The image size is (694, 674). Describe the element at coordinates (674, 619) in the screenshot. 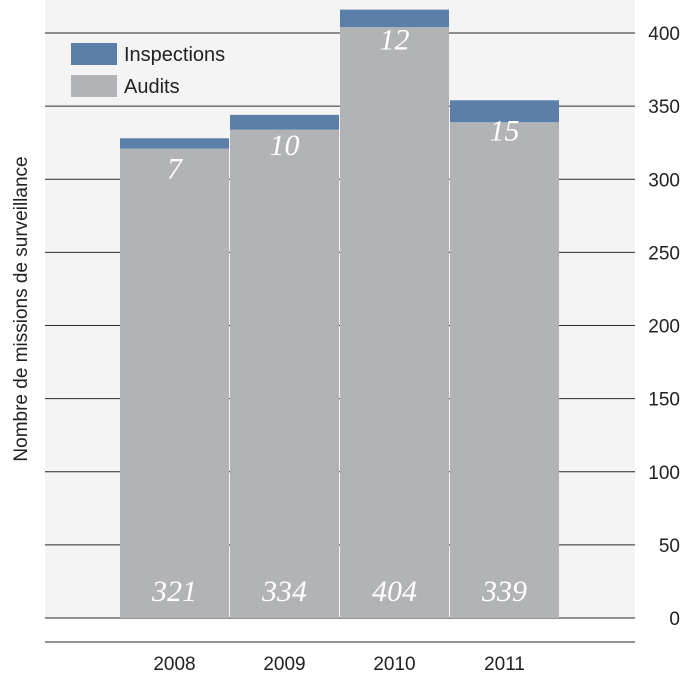

I see `y-tick-label-0: 0` at that location.